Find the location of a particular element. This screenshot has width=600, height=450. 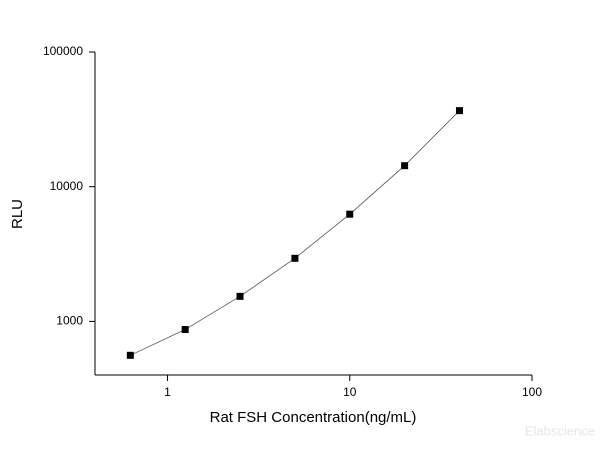

y-tick-label: 1000 is located at coordinates (69, 321).